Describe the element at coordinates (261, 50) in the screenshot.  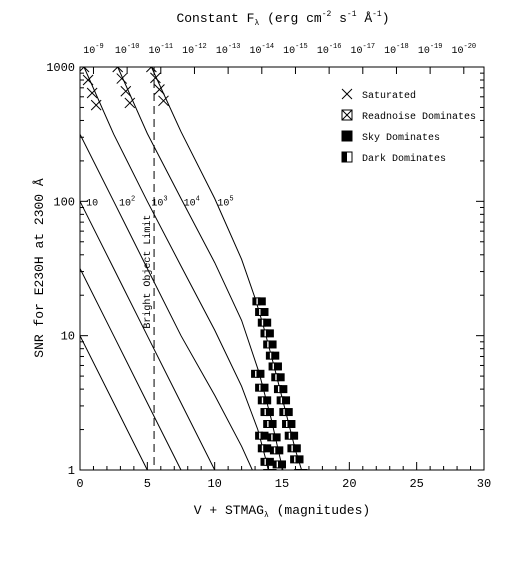
I see `top-axis-tick-label: 10-14` at that location.